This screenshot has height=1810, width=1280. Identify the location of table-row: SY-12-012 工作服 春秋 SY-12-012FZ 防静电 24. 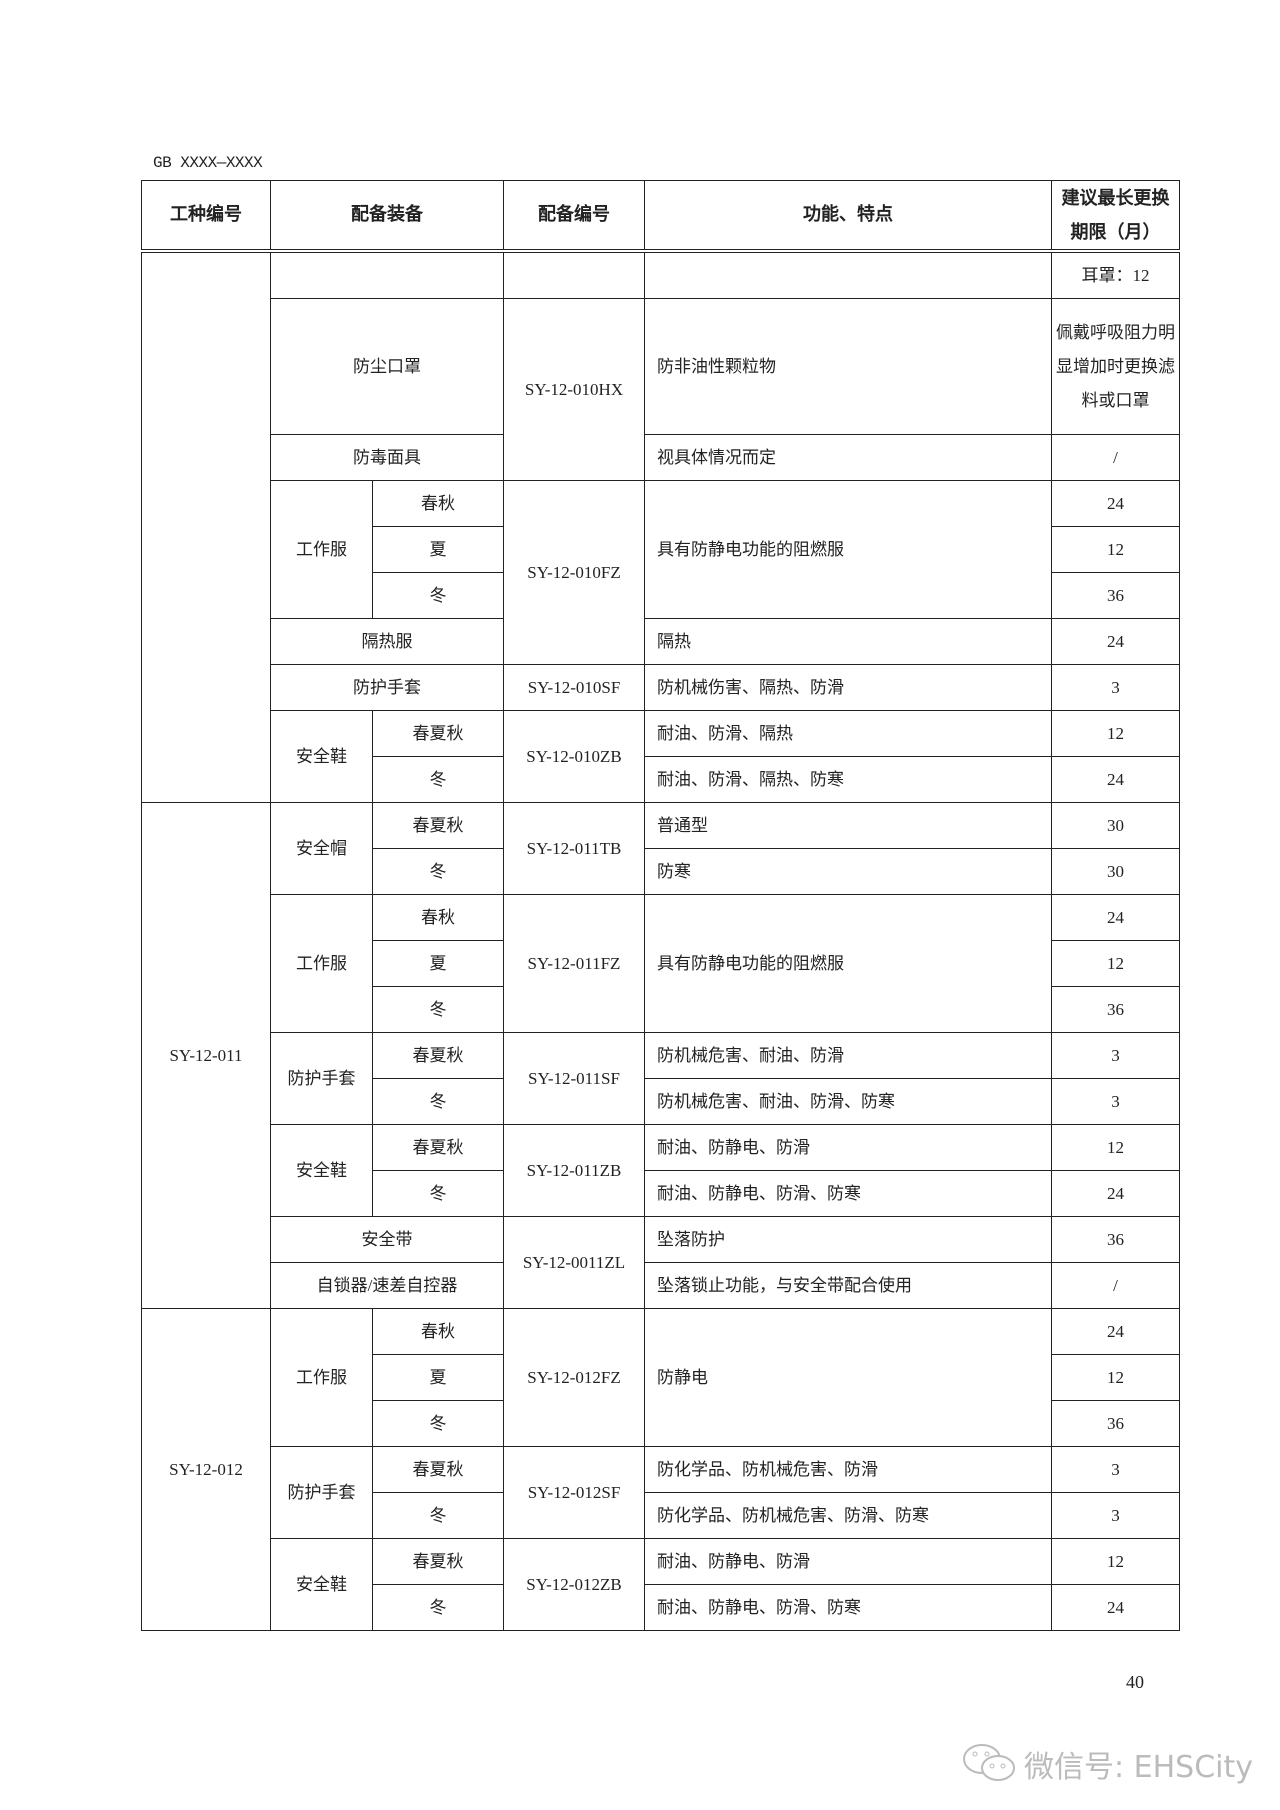
(660, 1469).